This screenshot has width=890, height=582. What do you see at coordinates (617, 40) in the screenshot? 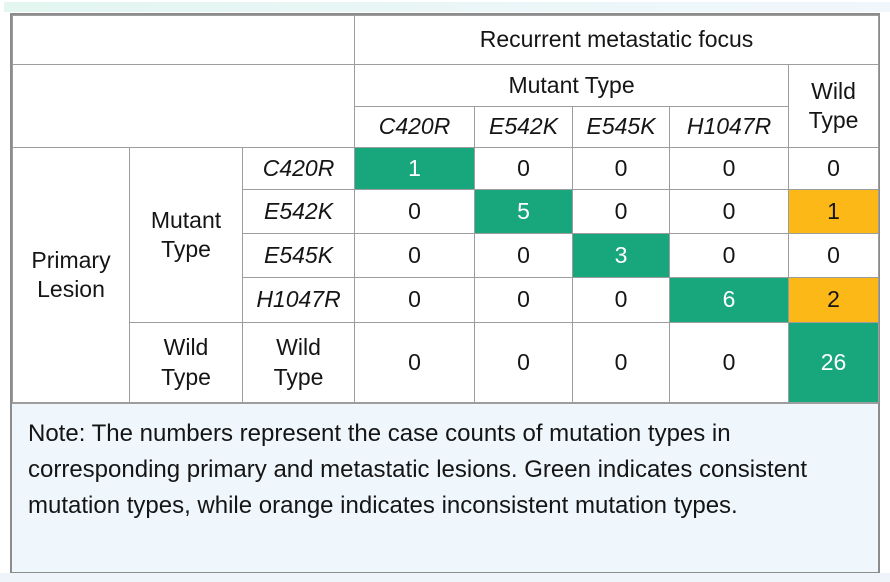
I see `col-group-header: Recurrent metastatic focus` at bounding box center [617, 40].